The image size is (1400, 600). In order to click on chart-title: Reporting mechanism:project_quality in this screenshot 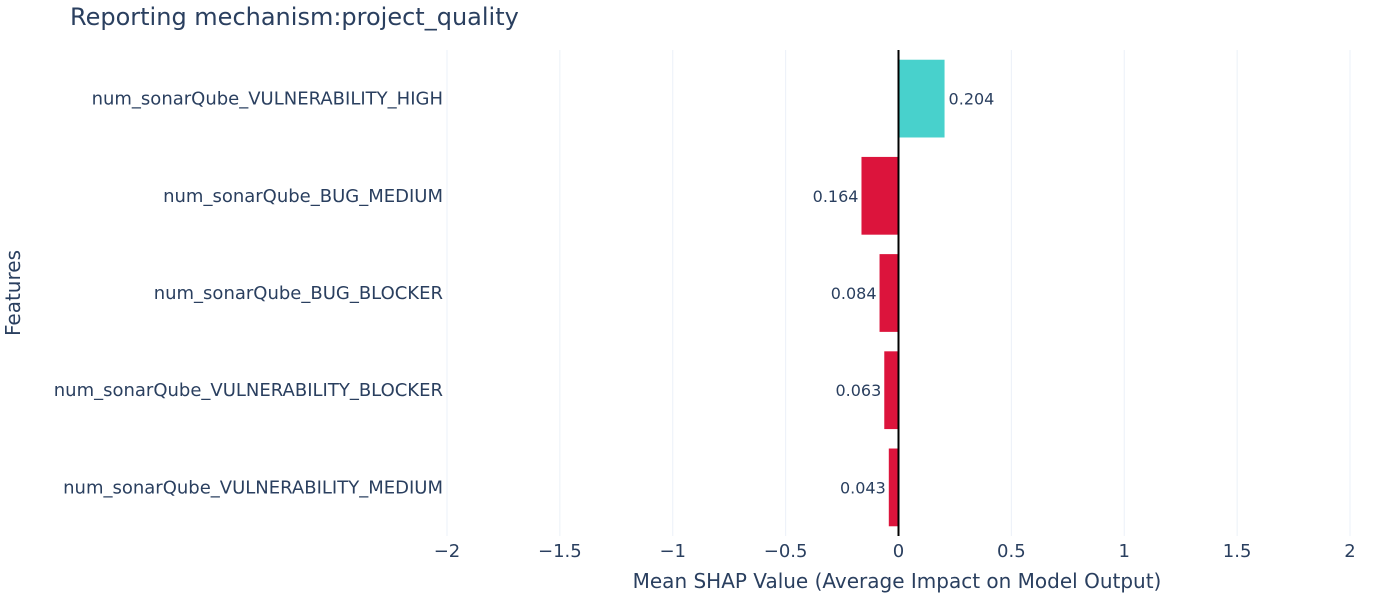, I will do `click(294, 17)`.